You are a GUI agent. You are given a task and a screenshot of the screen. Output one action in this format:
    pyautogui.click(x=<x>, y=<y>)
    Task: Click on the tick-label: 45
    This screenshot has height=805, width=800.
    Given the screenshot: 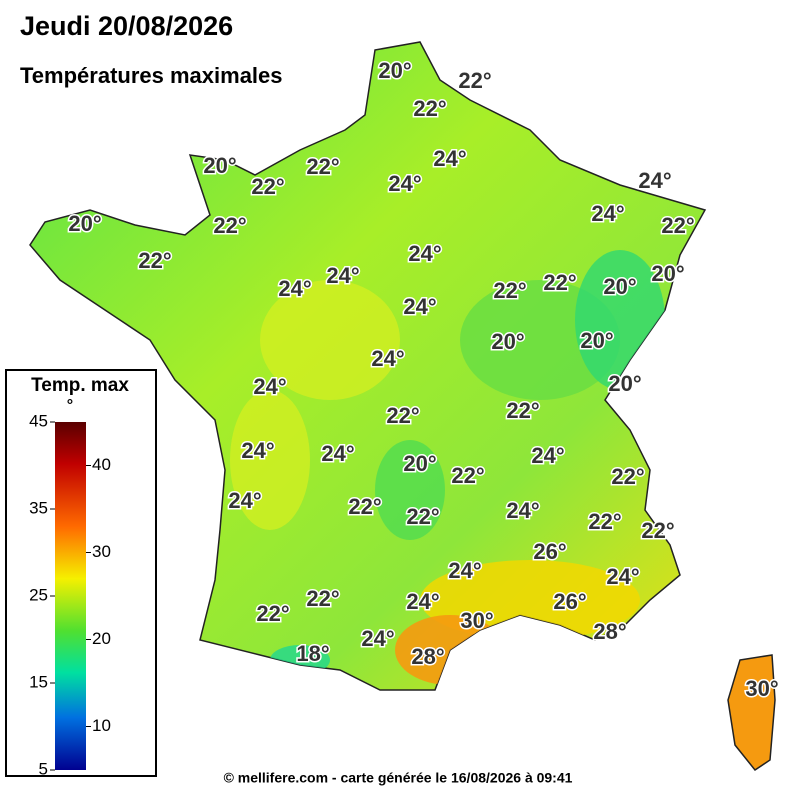 What is the action you would take?
    pyautogui.click(x=38, y=420)
    